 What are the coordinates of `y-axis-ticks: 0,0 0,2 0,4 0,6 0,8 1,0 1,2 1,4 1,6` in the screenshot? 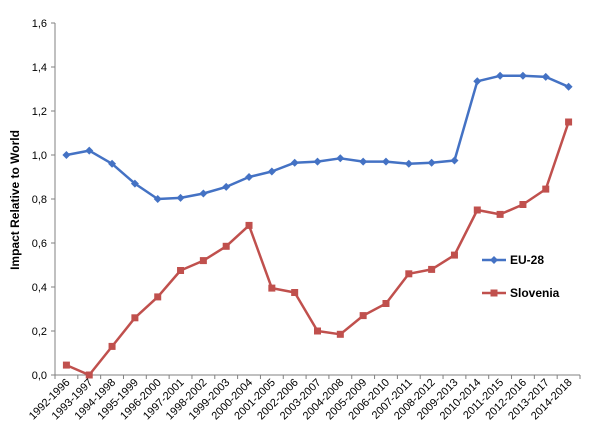 It's located at (43, 200).